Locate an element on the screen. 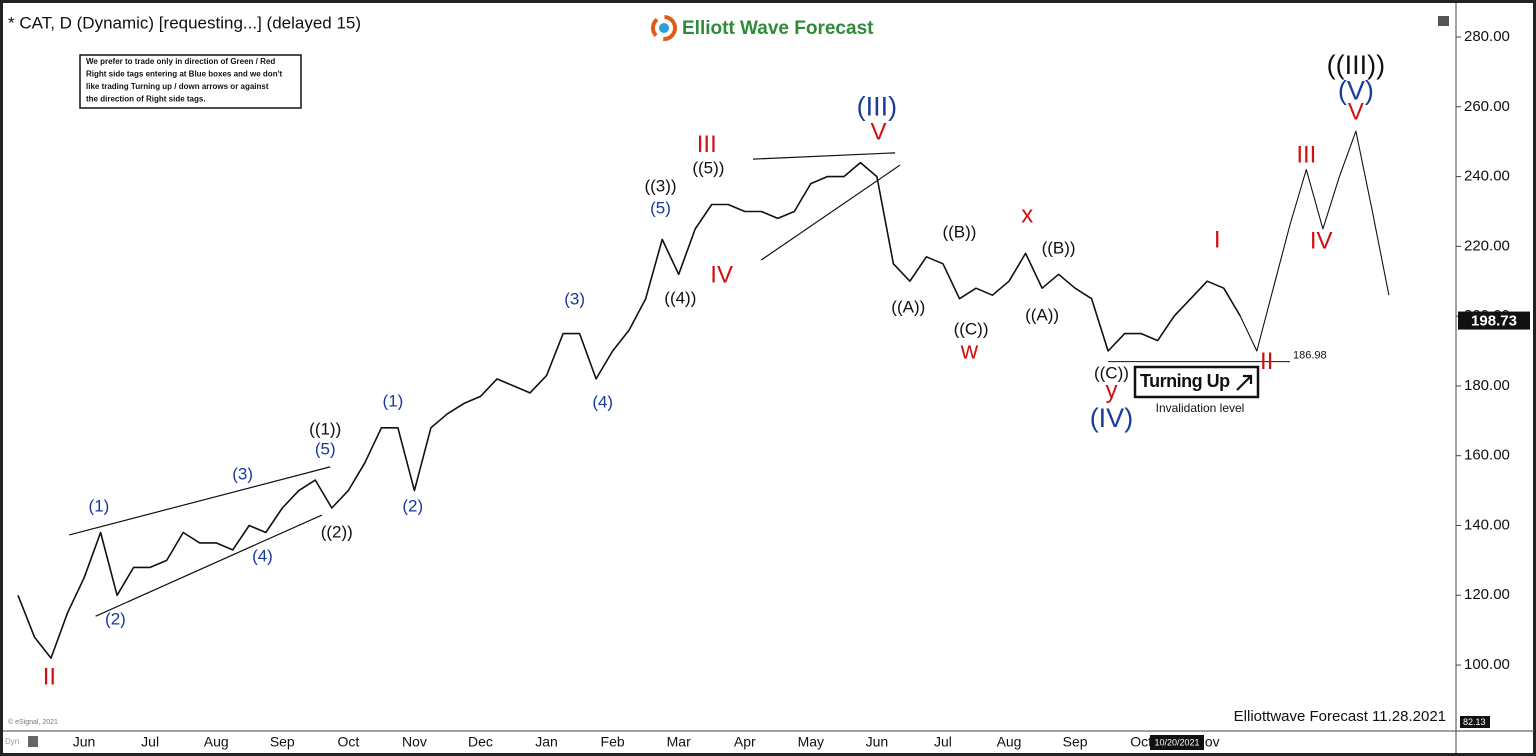 This screenshot has height=756, width=1536. wave-label: (III) is located at coordinates (877, 106).